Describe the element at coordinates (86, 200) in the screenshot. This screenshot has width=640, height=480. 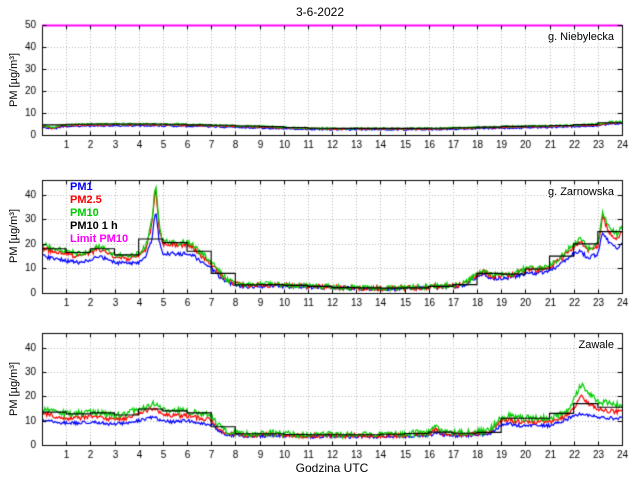
I see `legend-item-pm25: PM2.5` at that location.